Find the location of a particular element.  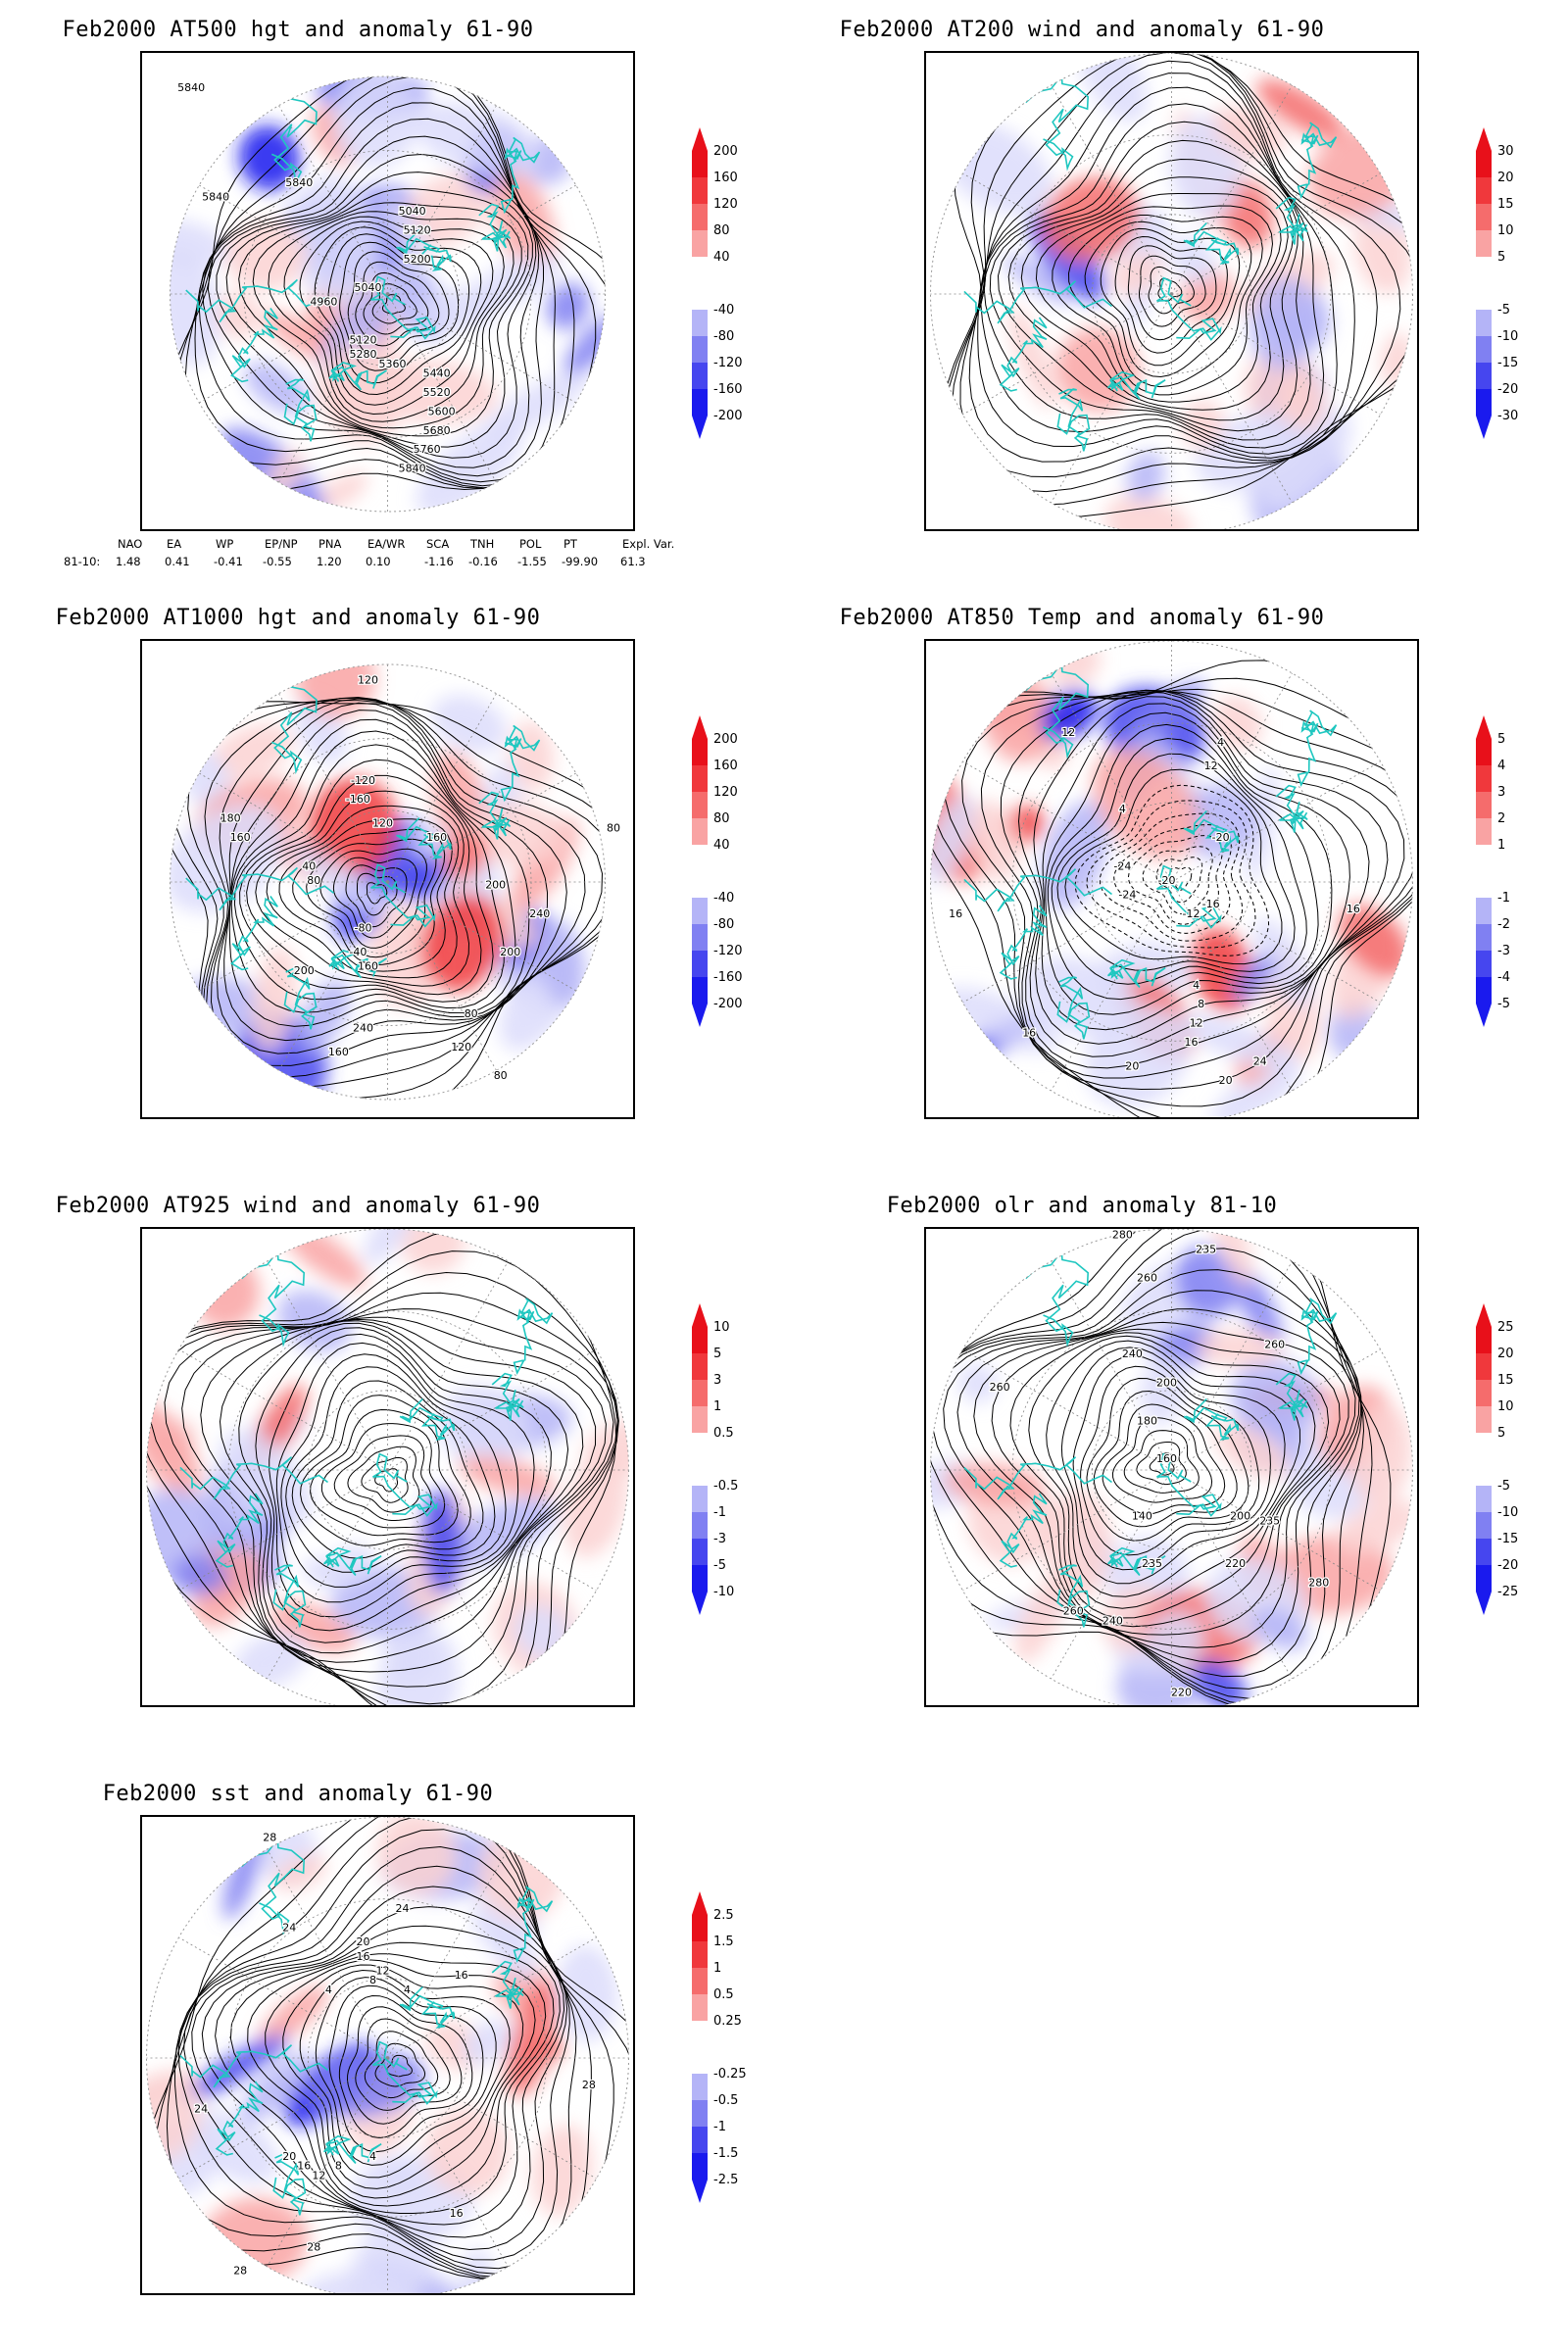

contour-label: 5520 is located at coordinates (437, 392).